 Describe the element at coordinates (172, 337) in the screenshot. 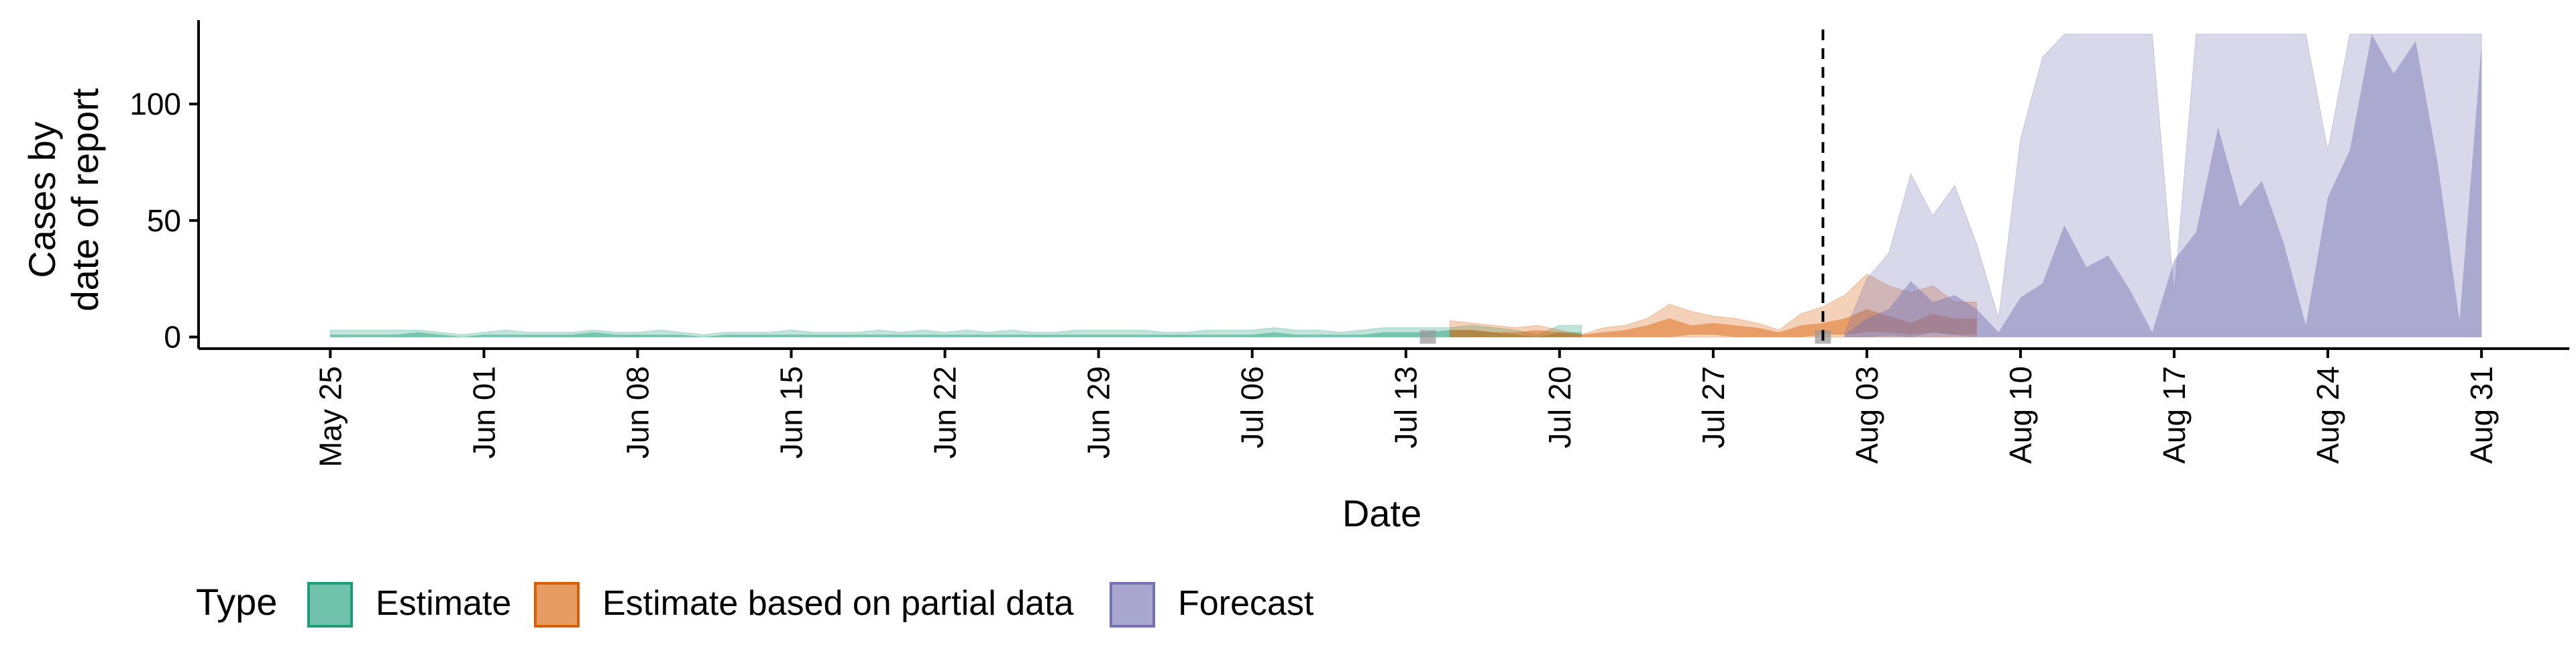

I see `y-tick-label: 0` at that location.